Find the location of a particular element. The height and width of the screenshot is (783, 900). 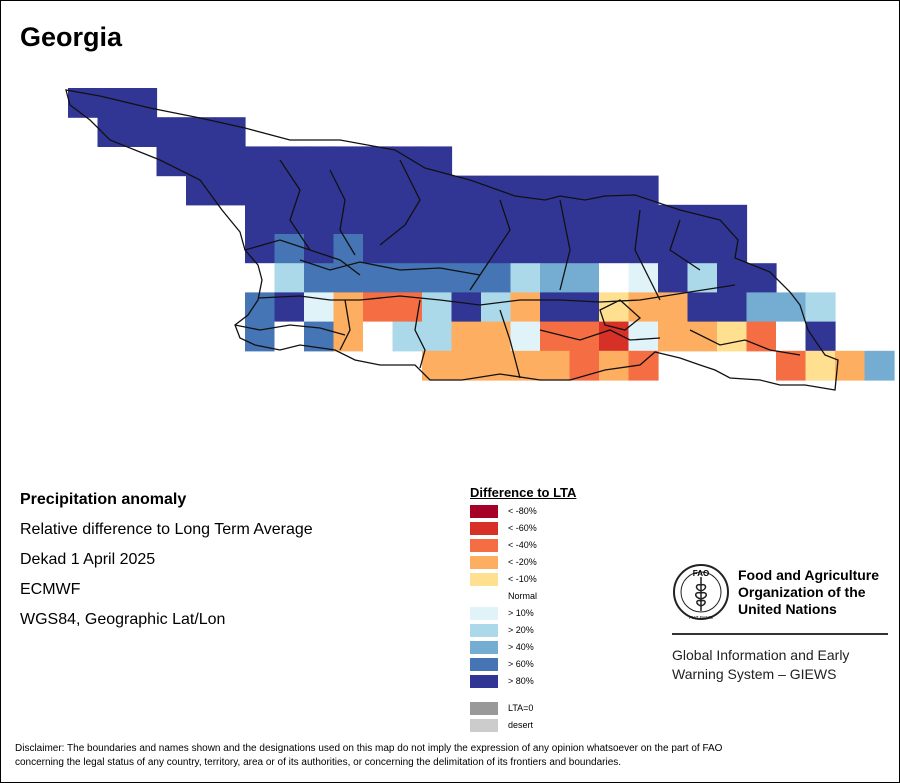

legend-class-10: > 80% is located at coordinates (570, 681).